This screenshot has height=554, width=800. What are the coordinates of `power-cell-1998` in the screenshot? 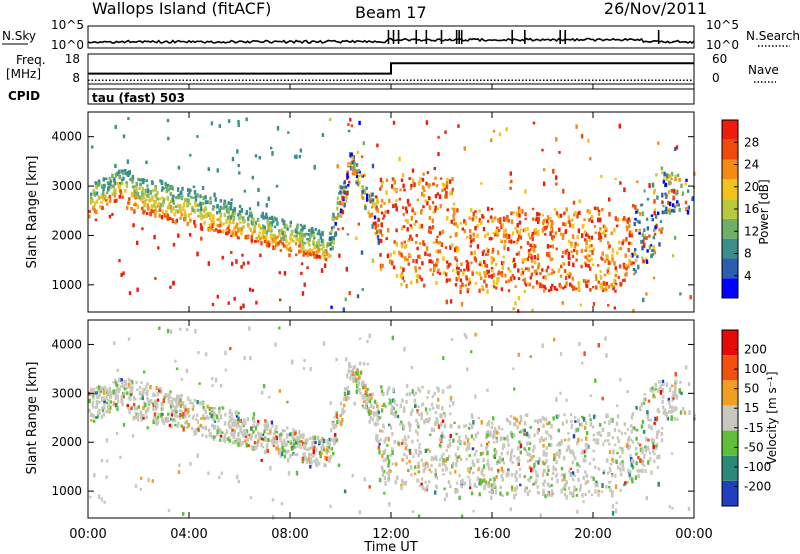 It's located at (609, 199).